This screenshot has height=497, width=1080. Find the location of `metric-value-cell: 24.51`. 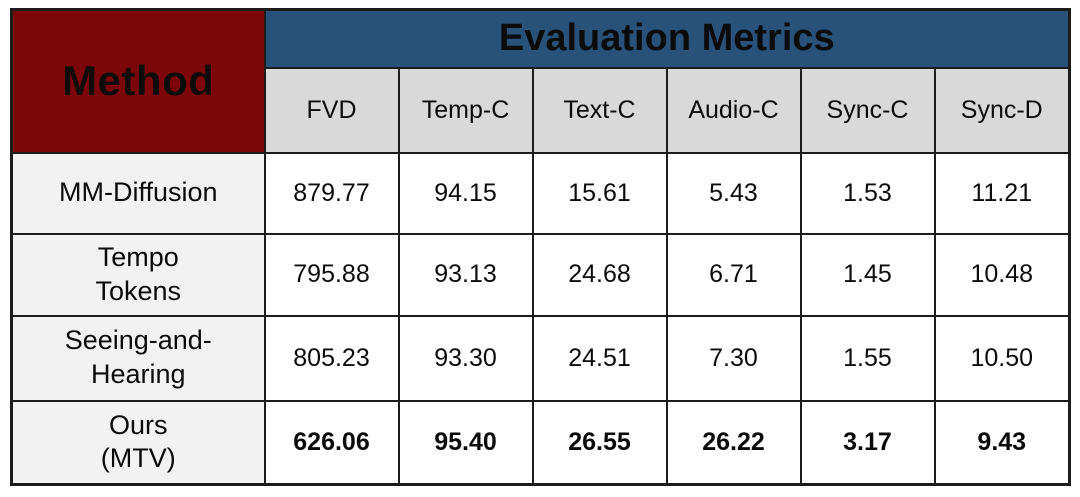

metric-value-cell: 24.51 is located at coordinates (599, 358).